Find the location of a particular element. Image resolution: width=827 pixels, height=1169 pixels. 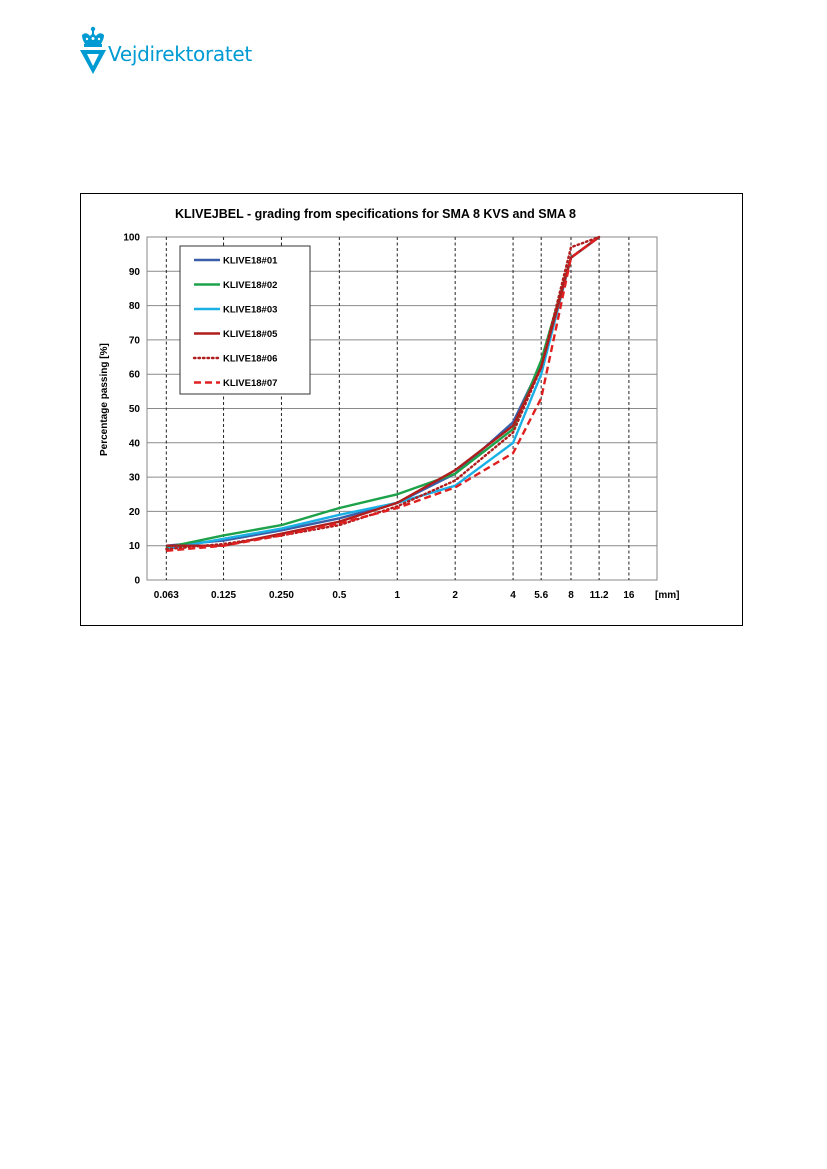

legend-box is located at coordinates (245, 320).